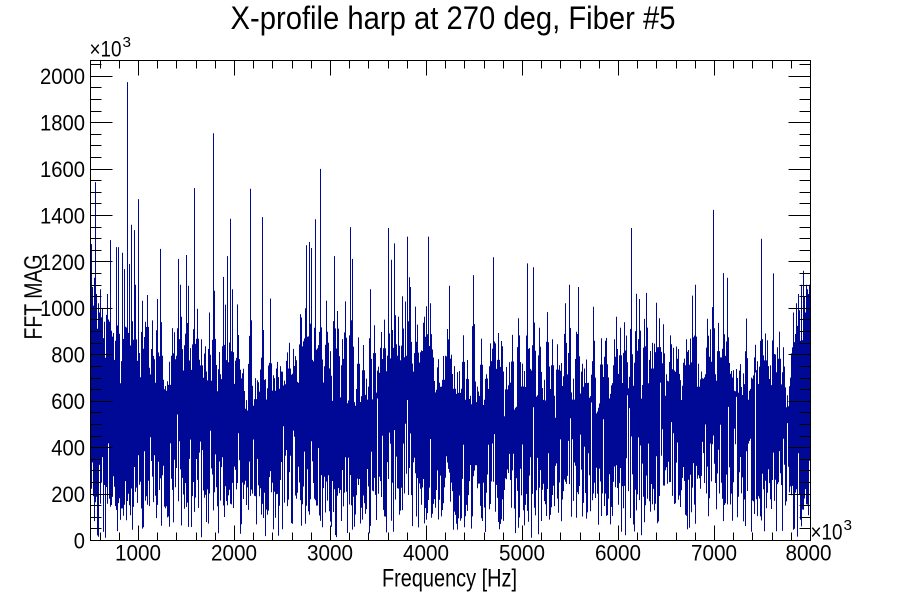  What do you see at coordinates (330, 553) in the screenshot?
I see `svg-text: 3000` at bounding box center [330, 553].